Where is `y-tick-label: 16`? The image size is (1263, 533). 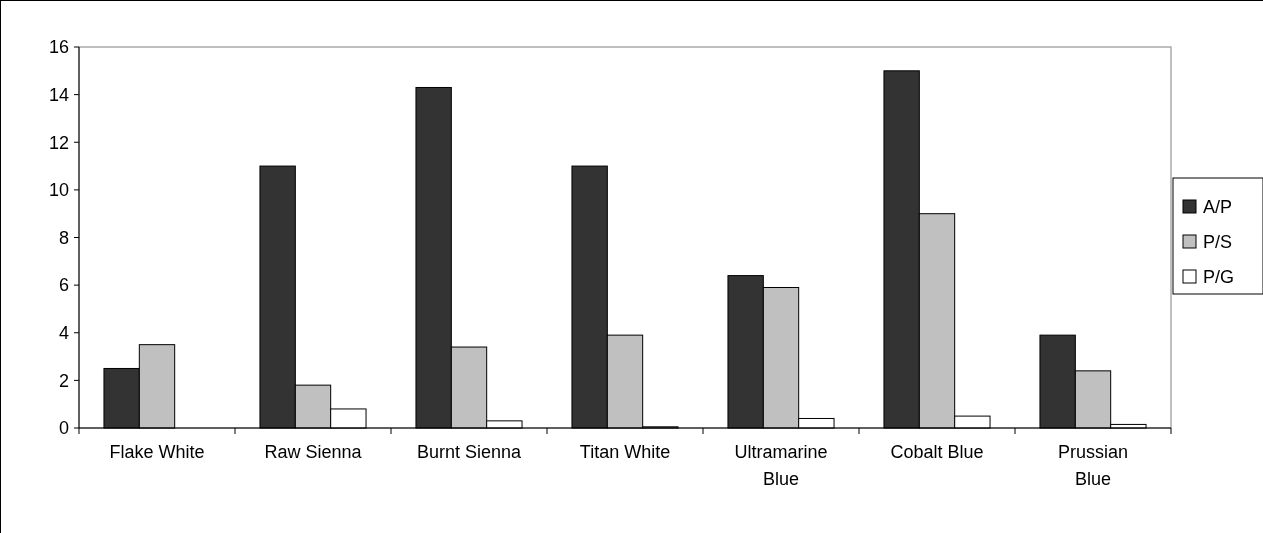 y-tick-label: 16 is located at coordinates (58, 47).